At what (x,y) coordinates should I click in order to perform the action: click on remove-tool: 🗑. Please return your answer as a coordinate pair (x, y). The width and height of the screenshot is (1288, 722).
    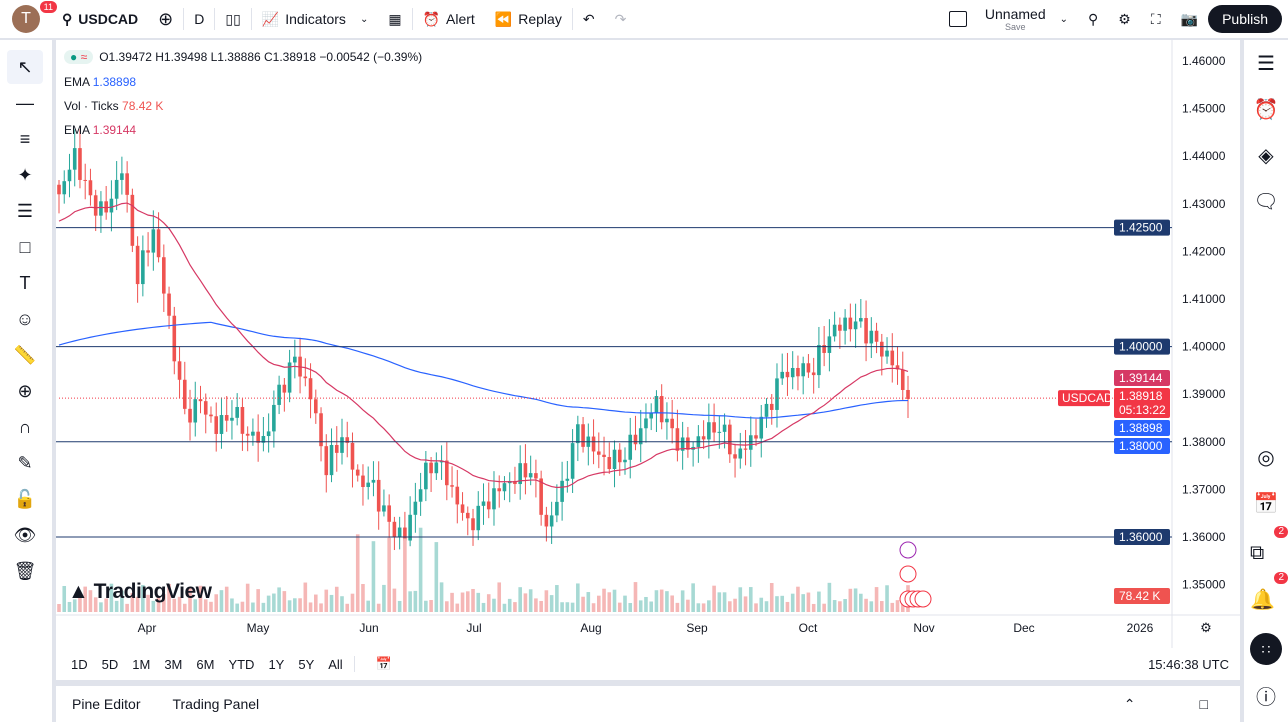
    Looking at the image, I should click on (25, 571).